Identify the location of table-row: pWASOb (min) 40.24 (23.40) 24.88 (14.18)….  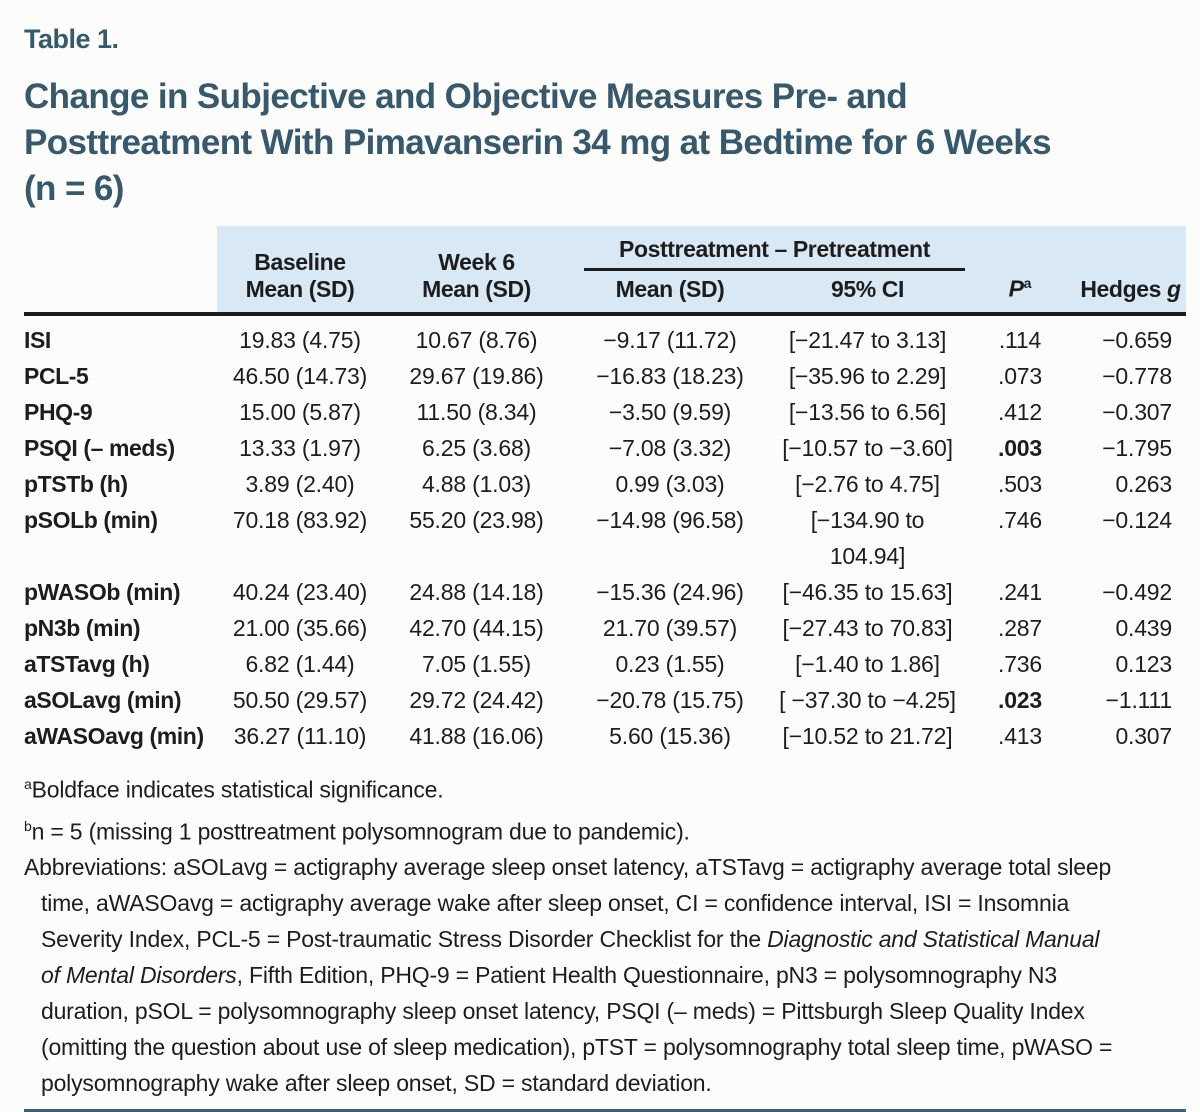
(605, 592).